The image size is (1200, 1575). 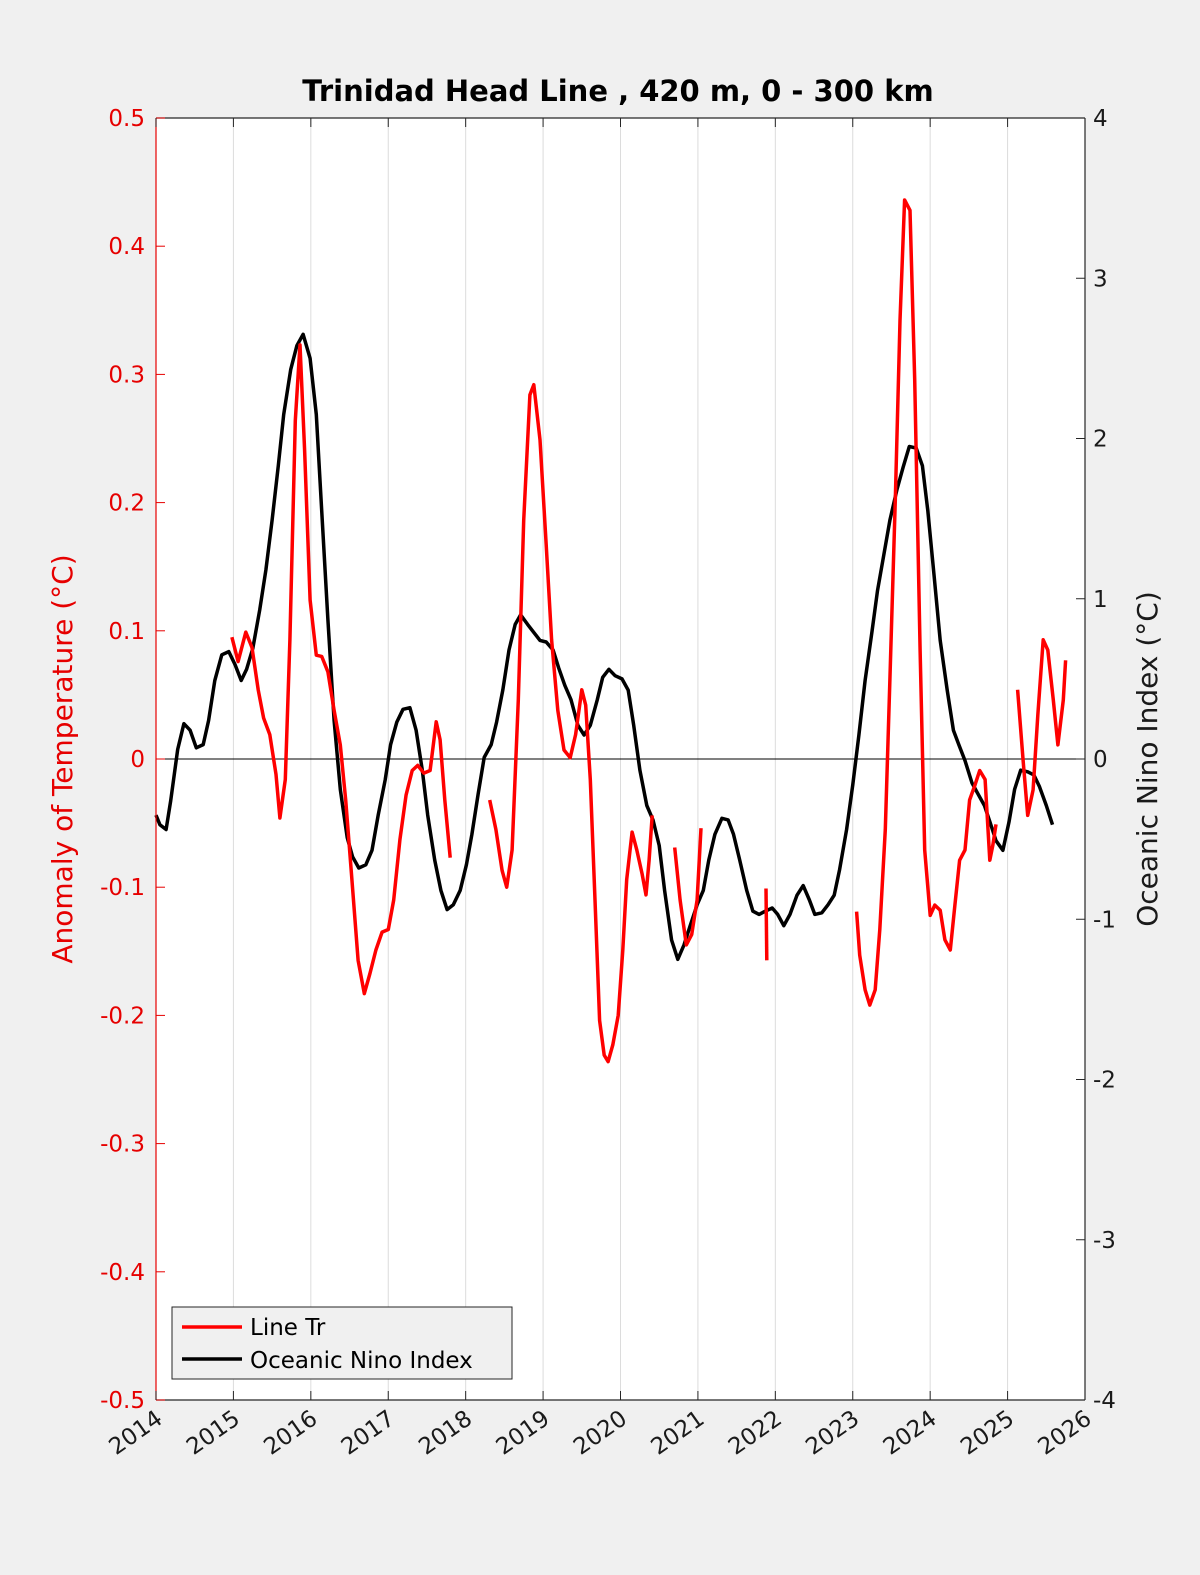 I want to click on x-tick-label: 2023, so click(x=832, y=1433).